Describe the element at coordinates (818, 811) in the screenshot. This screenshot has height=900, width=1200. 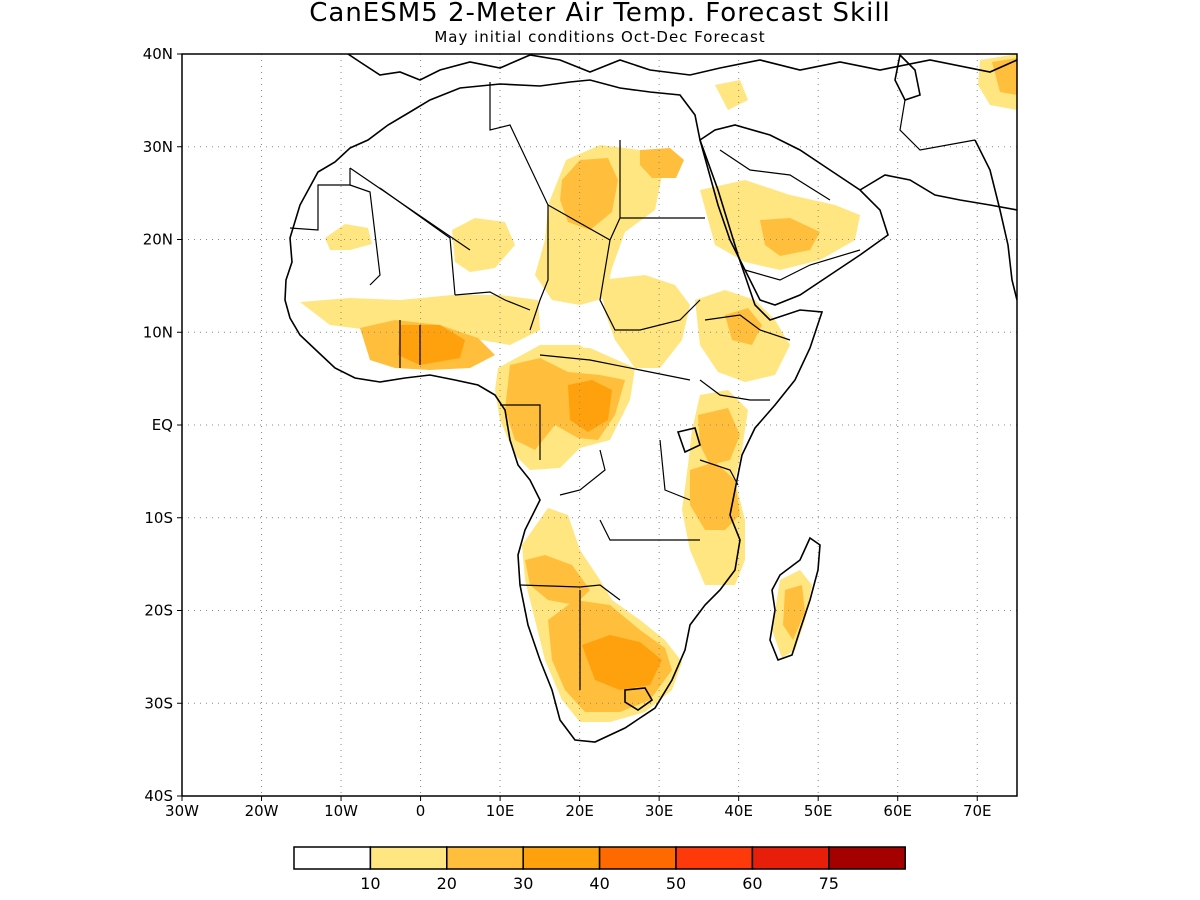
I see `lon-tick-label: 50E` at that location.